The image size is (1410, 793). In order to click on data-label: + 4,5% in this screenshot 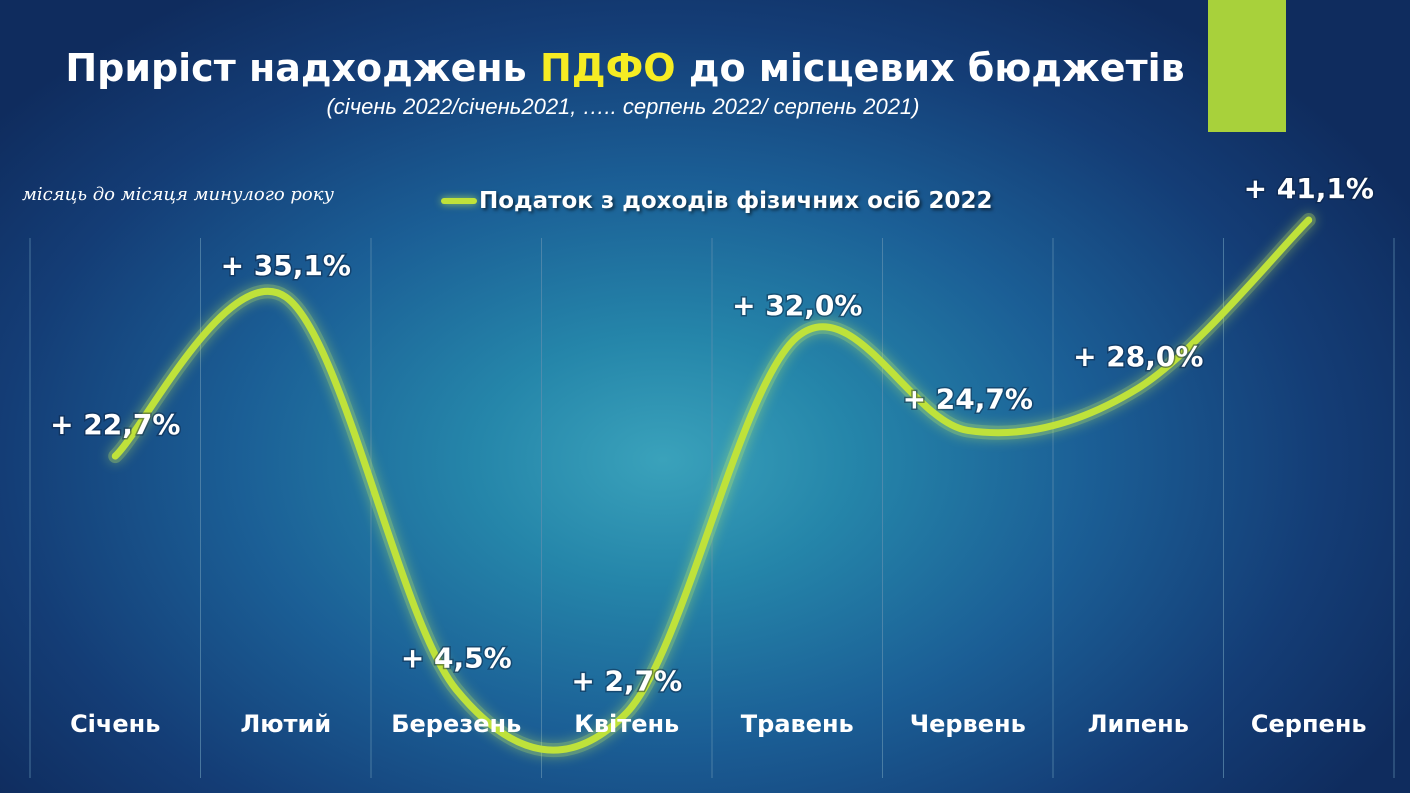, I will do `click(456, 658)`.